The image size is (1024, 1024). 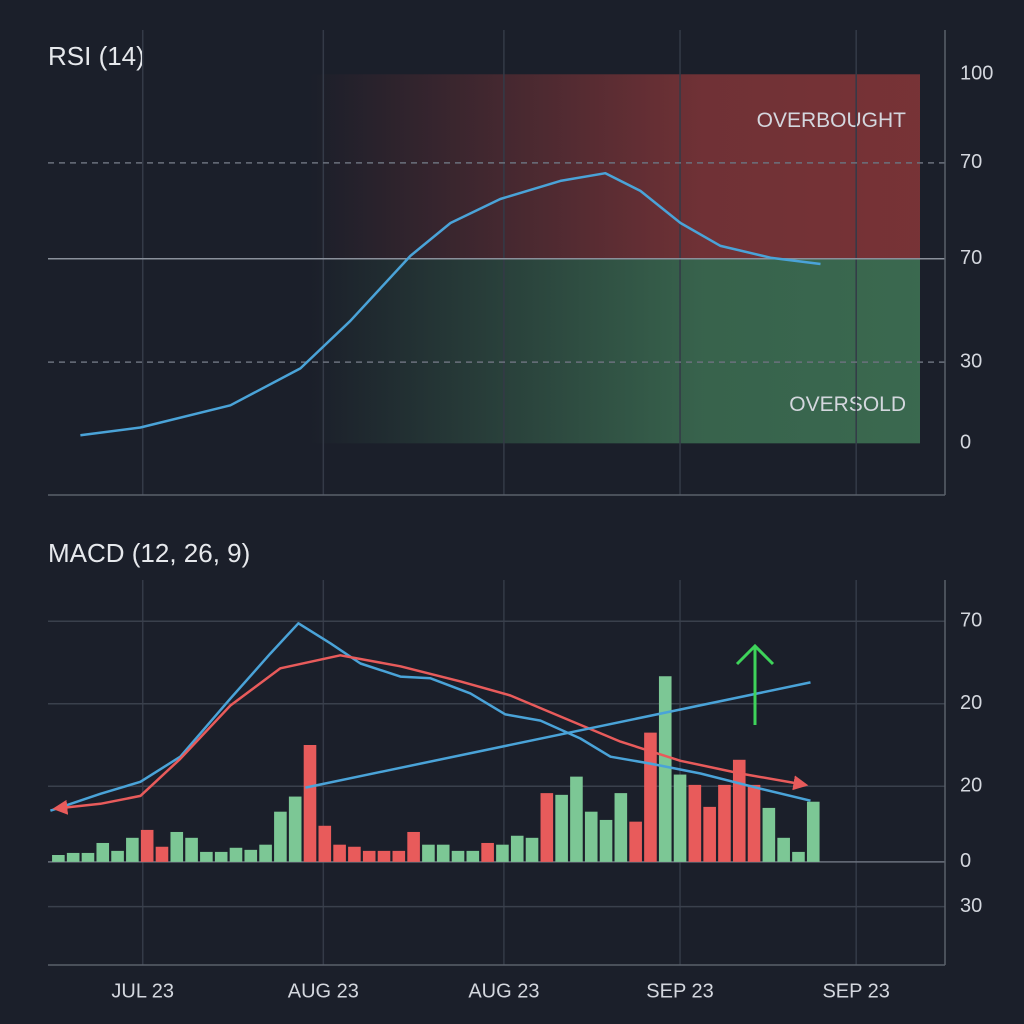 What do you see at coordinates (976, 74) in the screenshot?
I see `y-tick-label: 100` at bounding box center [976, 74].